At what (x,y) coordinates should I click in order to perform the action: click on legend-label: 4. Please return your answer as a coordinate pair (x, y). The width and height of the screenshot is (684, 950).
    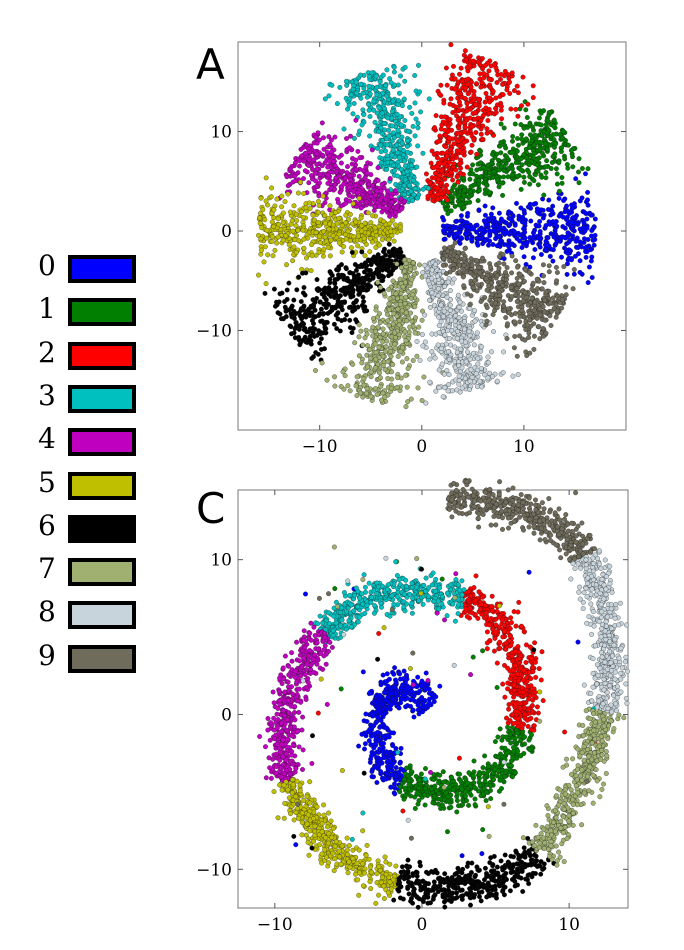
    Looking at the image, I should click on (47, 439).